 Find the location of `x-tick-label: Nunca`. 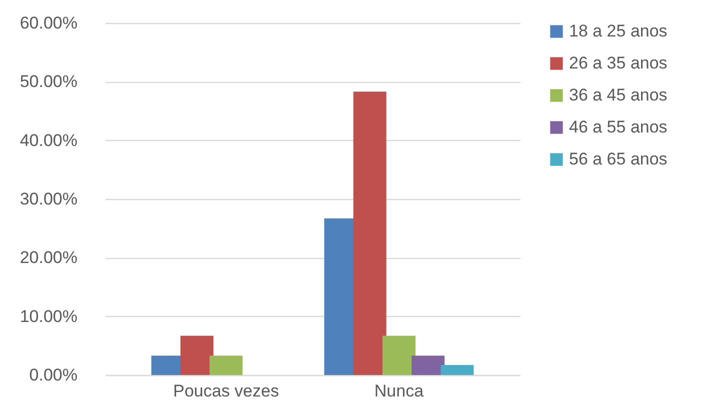

x-tick-label: Nunca is located at coordinates (399, 391).